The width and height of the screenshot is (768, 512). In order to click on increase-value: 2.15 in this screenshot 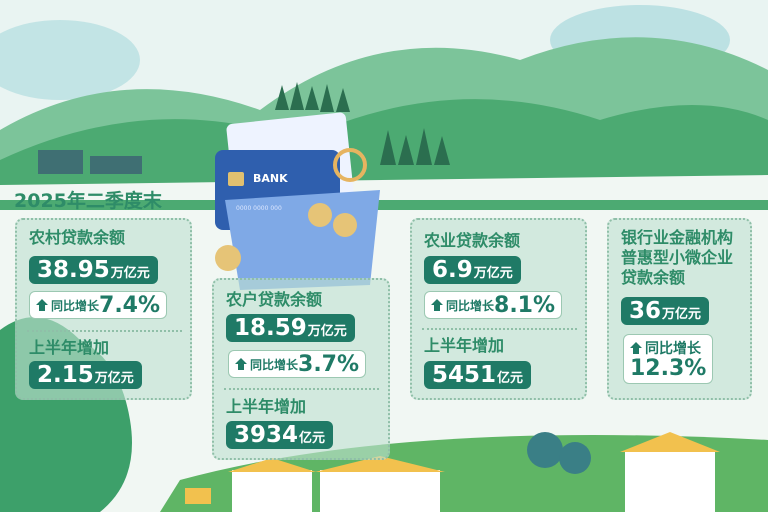, I will do `click(65, 375)`.